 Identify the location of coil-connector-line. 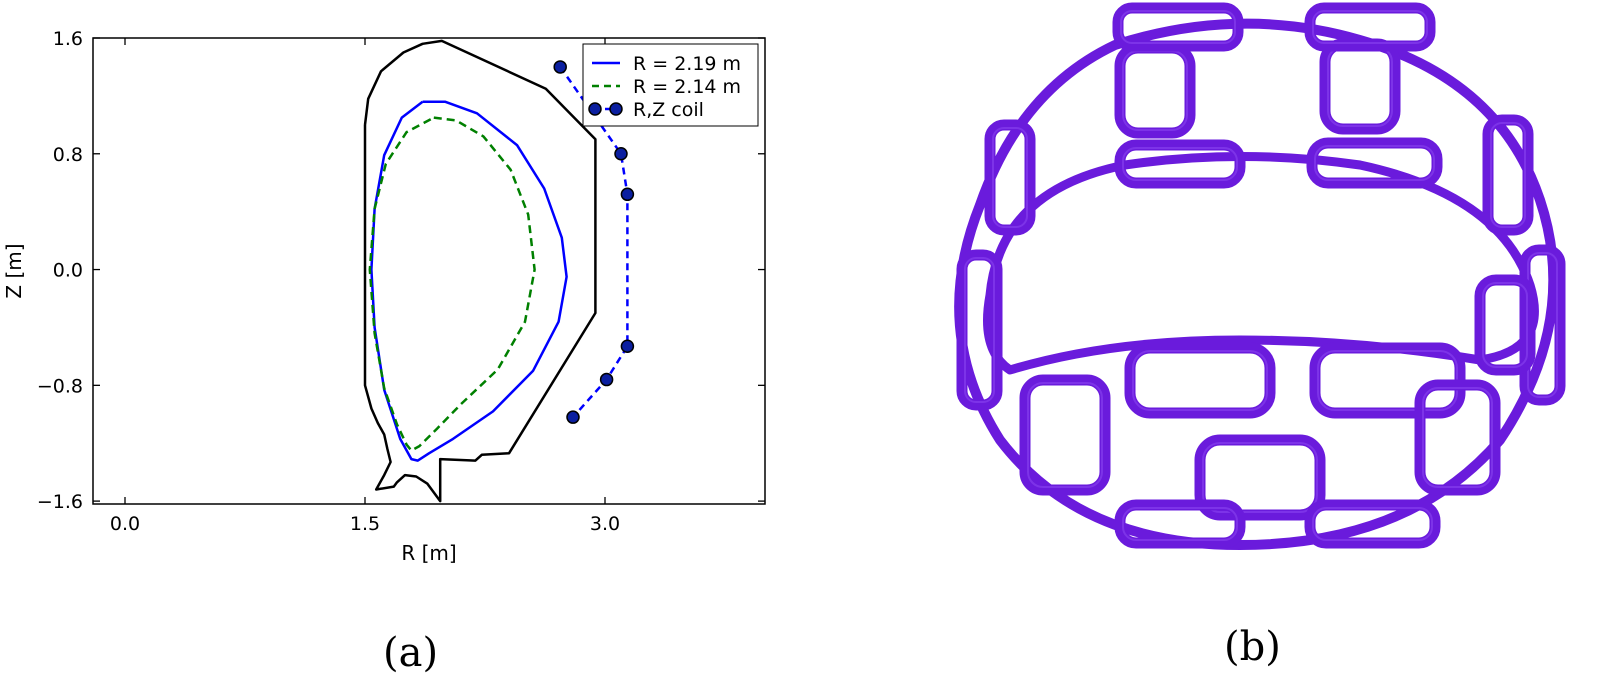
(594, 242).